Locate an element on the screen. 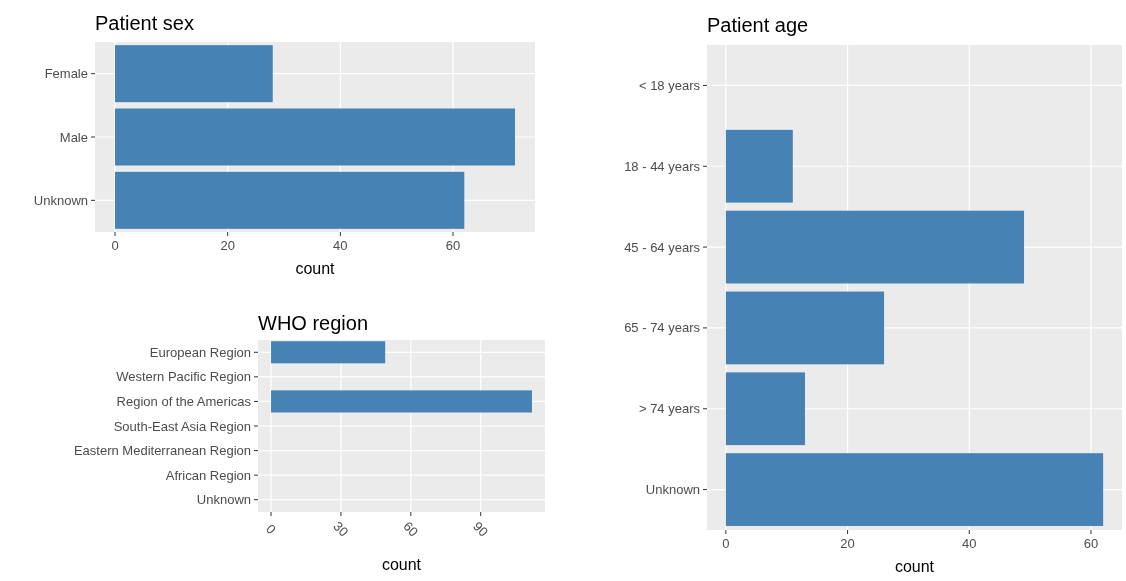 This screenshot has height=581, width=1126. y-tick-label: 45 - 64 years is located at coordinates (662, 247).